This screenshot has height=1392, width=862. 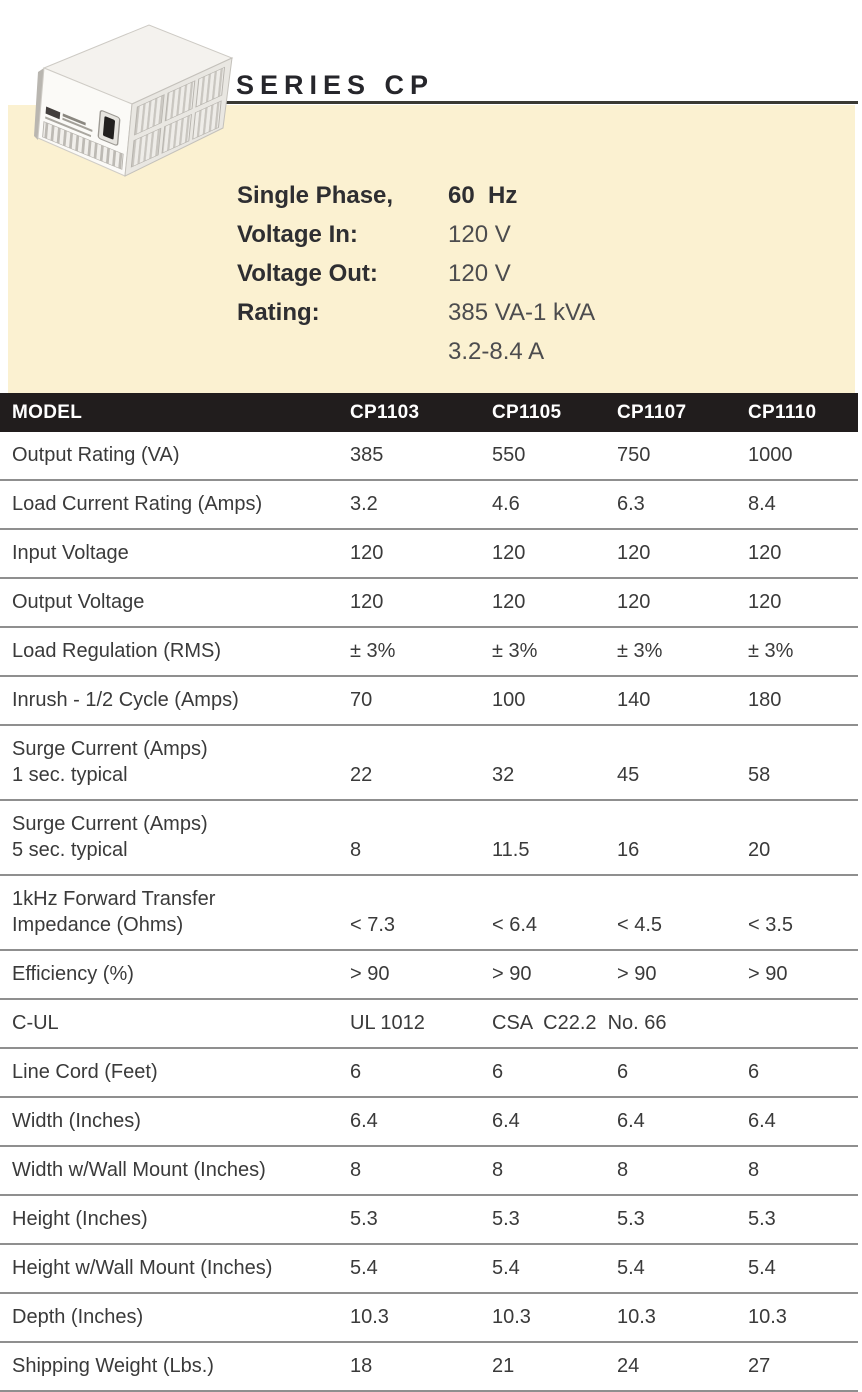 What do you see at coordinates (628, 850) in the screenshot?
I see `row-value: 16` at bounding box center [628, 850].